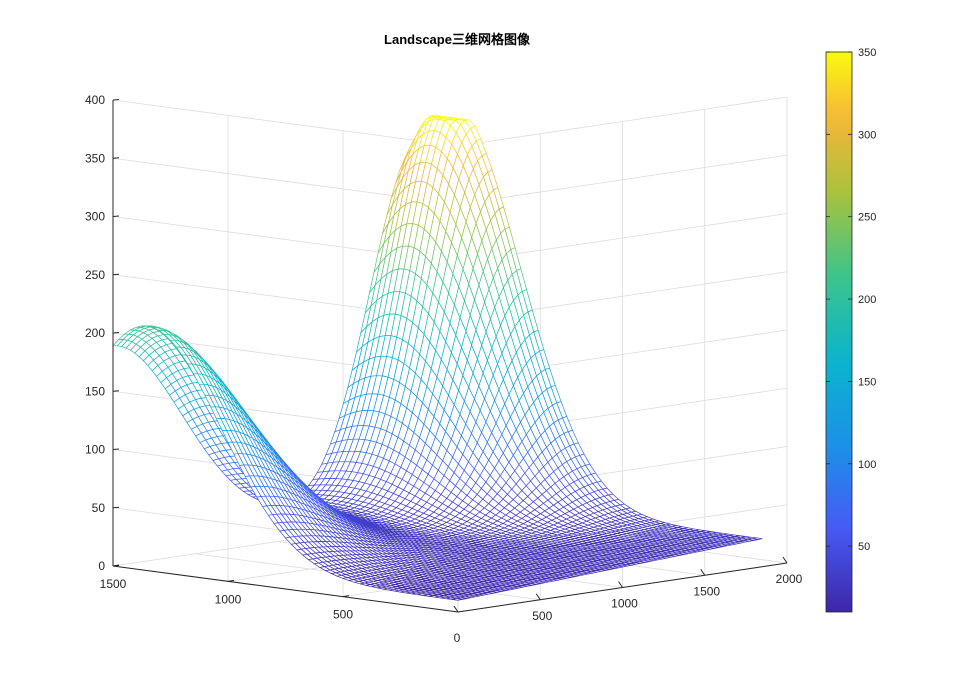 The height and width of the screenshot is (689, 962). What do you see at coordinates (99, 508) in the screenshot?
I see `z-tick-label: 50` at bounding box center [99, 508].